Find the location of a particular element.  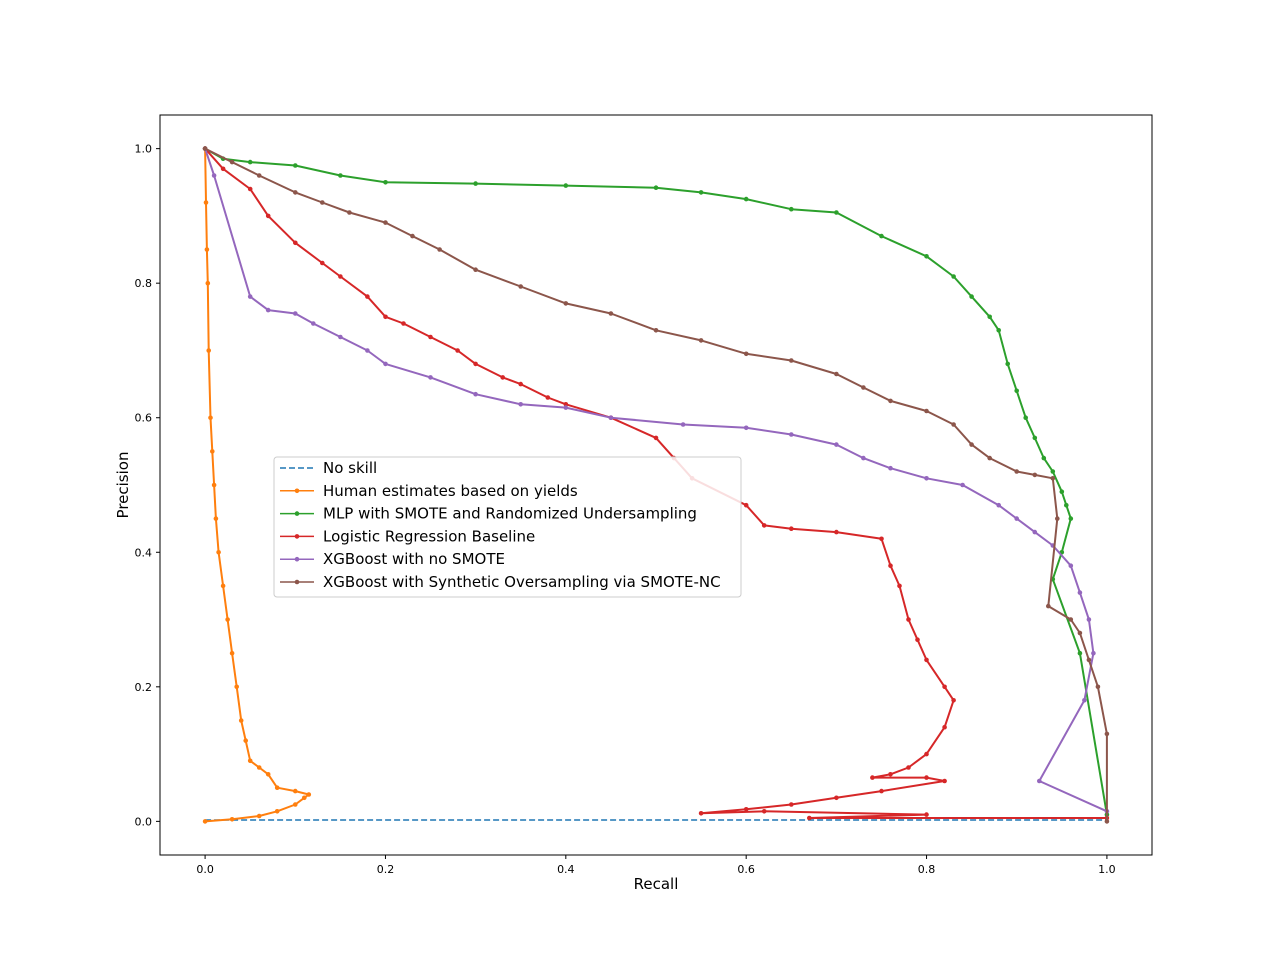

x-tick-label: 0.4 is located at coordinates (566, 869).